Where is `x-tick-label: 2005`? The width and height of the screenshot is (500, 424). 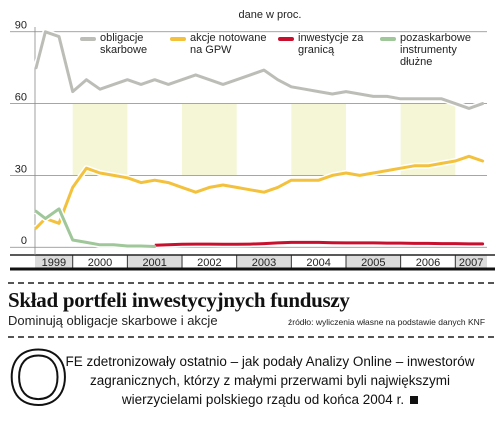
x-tick-label: 2005 is located at coordinates (373, 263).